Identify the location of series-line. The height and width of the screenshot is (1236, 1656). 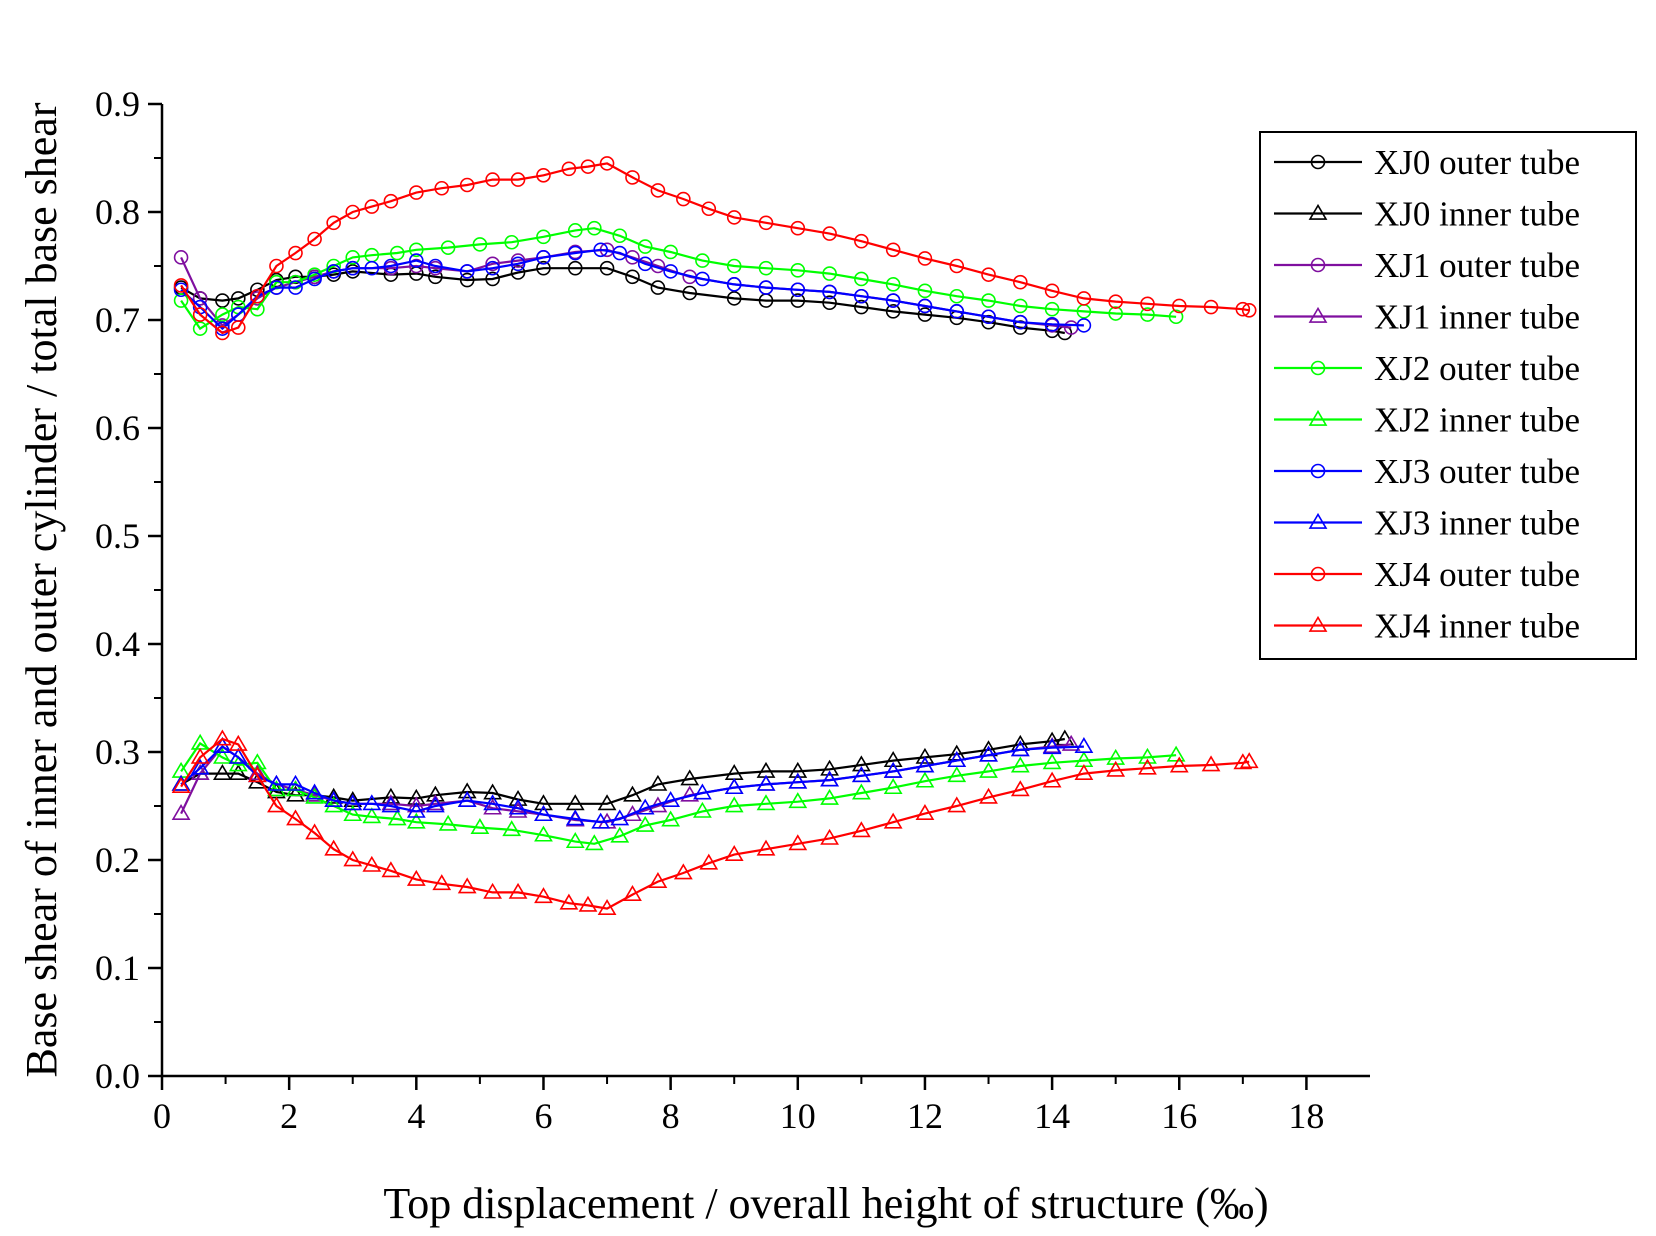
(715, 823).